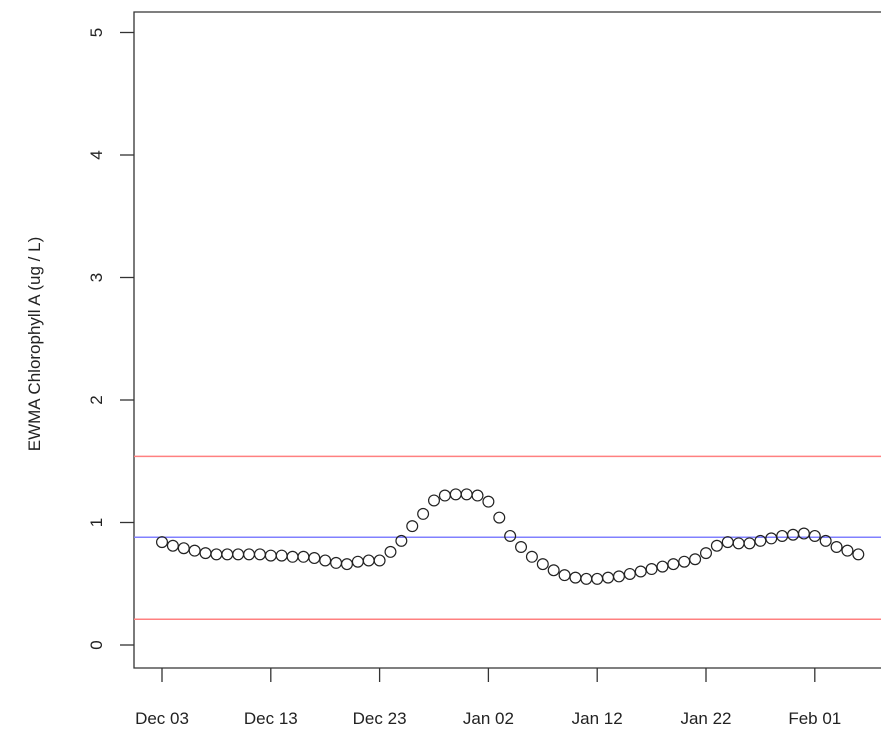 Image resolution: width=881 pixels, height=734 pixels. What do you see at coordinates (34, 344) in the screenshot?
I see `y-axis-title: EWMA Chlorophyll A (ug / L)` at bounding box center [34, 344].